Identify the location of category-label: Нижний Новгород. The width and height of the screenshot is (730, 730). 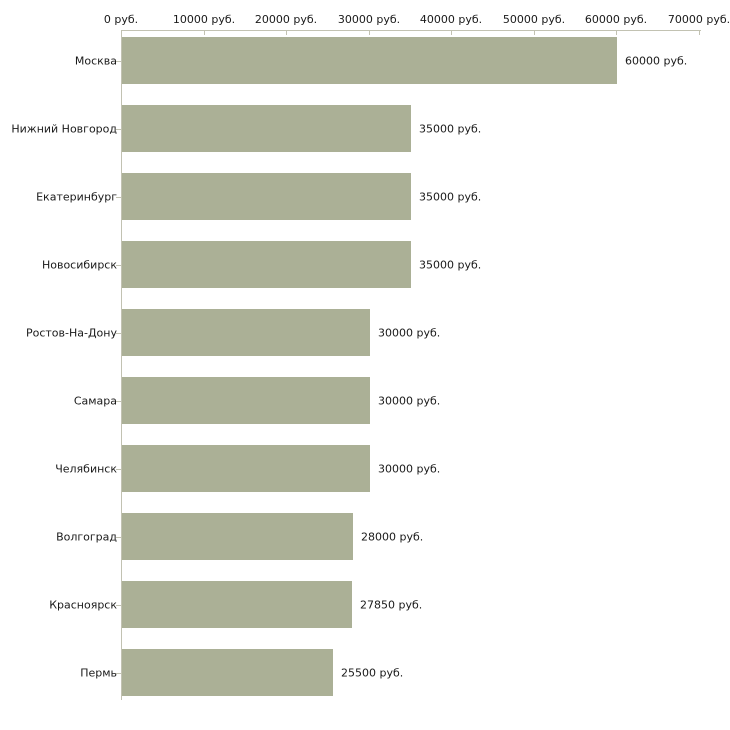
(64, 128).